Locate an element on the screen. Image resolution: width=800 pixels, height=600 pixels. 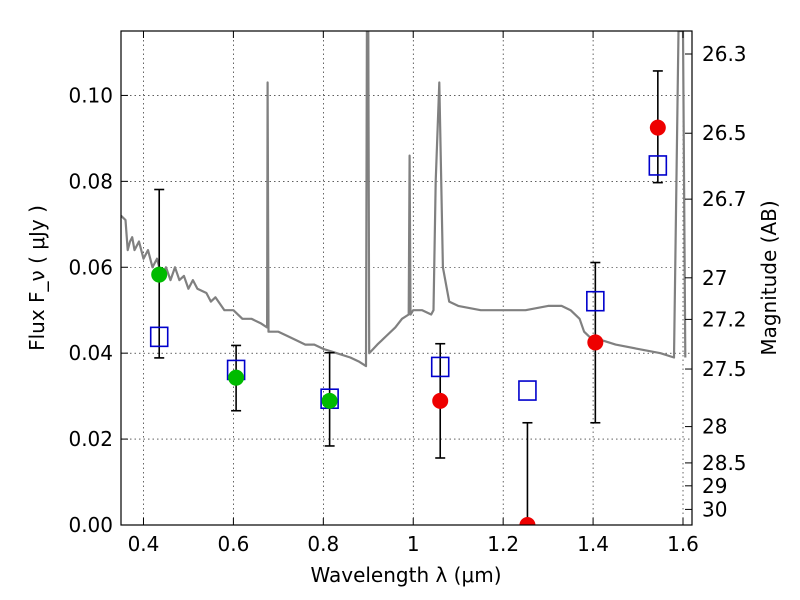
right-tick-label: 27 is located at coordinates (714, 278).